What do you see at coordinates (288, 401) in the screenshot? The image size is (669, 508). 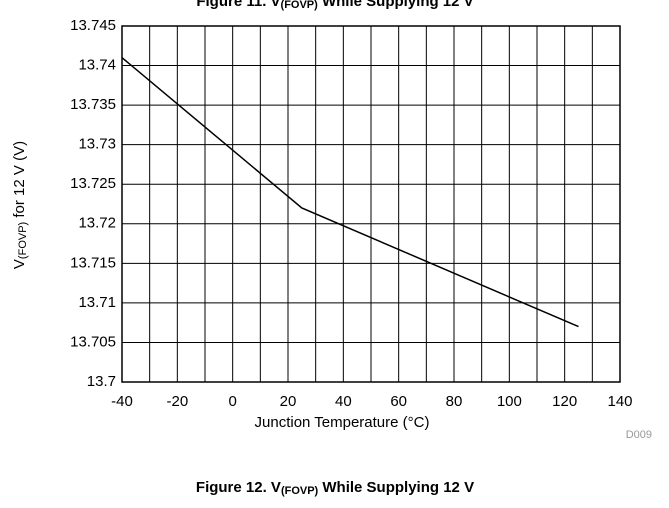 I see `x-tick-label: 20` at bounding box center [288, 401].